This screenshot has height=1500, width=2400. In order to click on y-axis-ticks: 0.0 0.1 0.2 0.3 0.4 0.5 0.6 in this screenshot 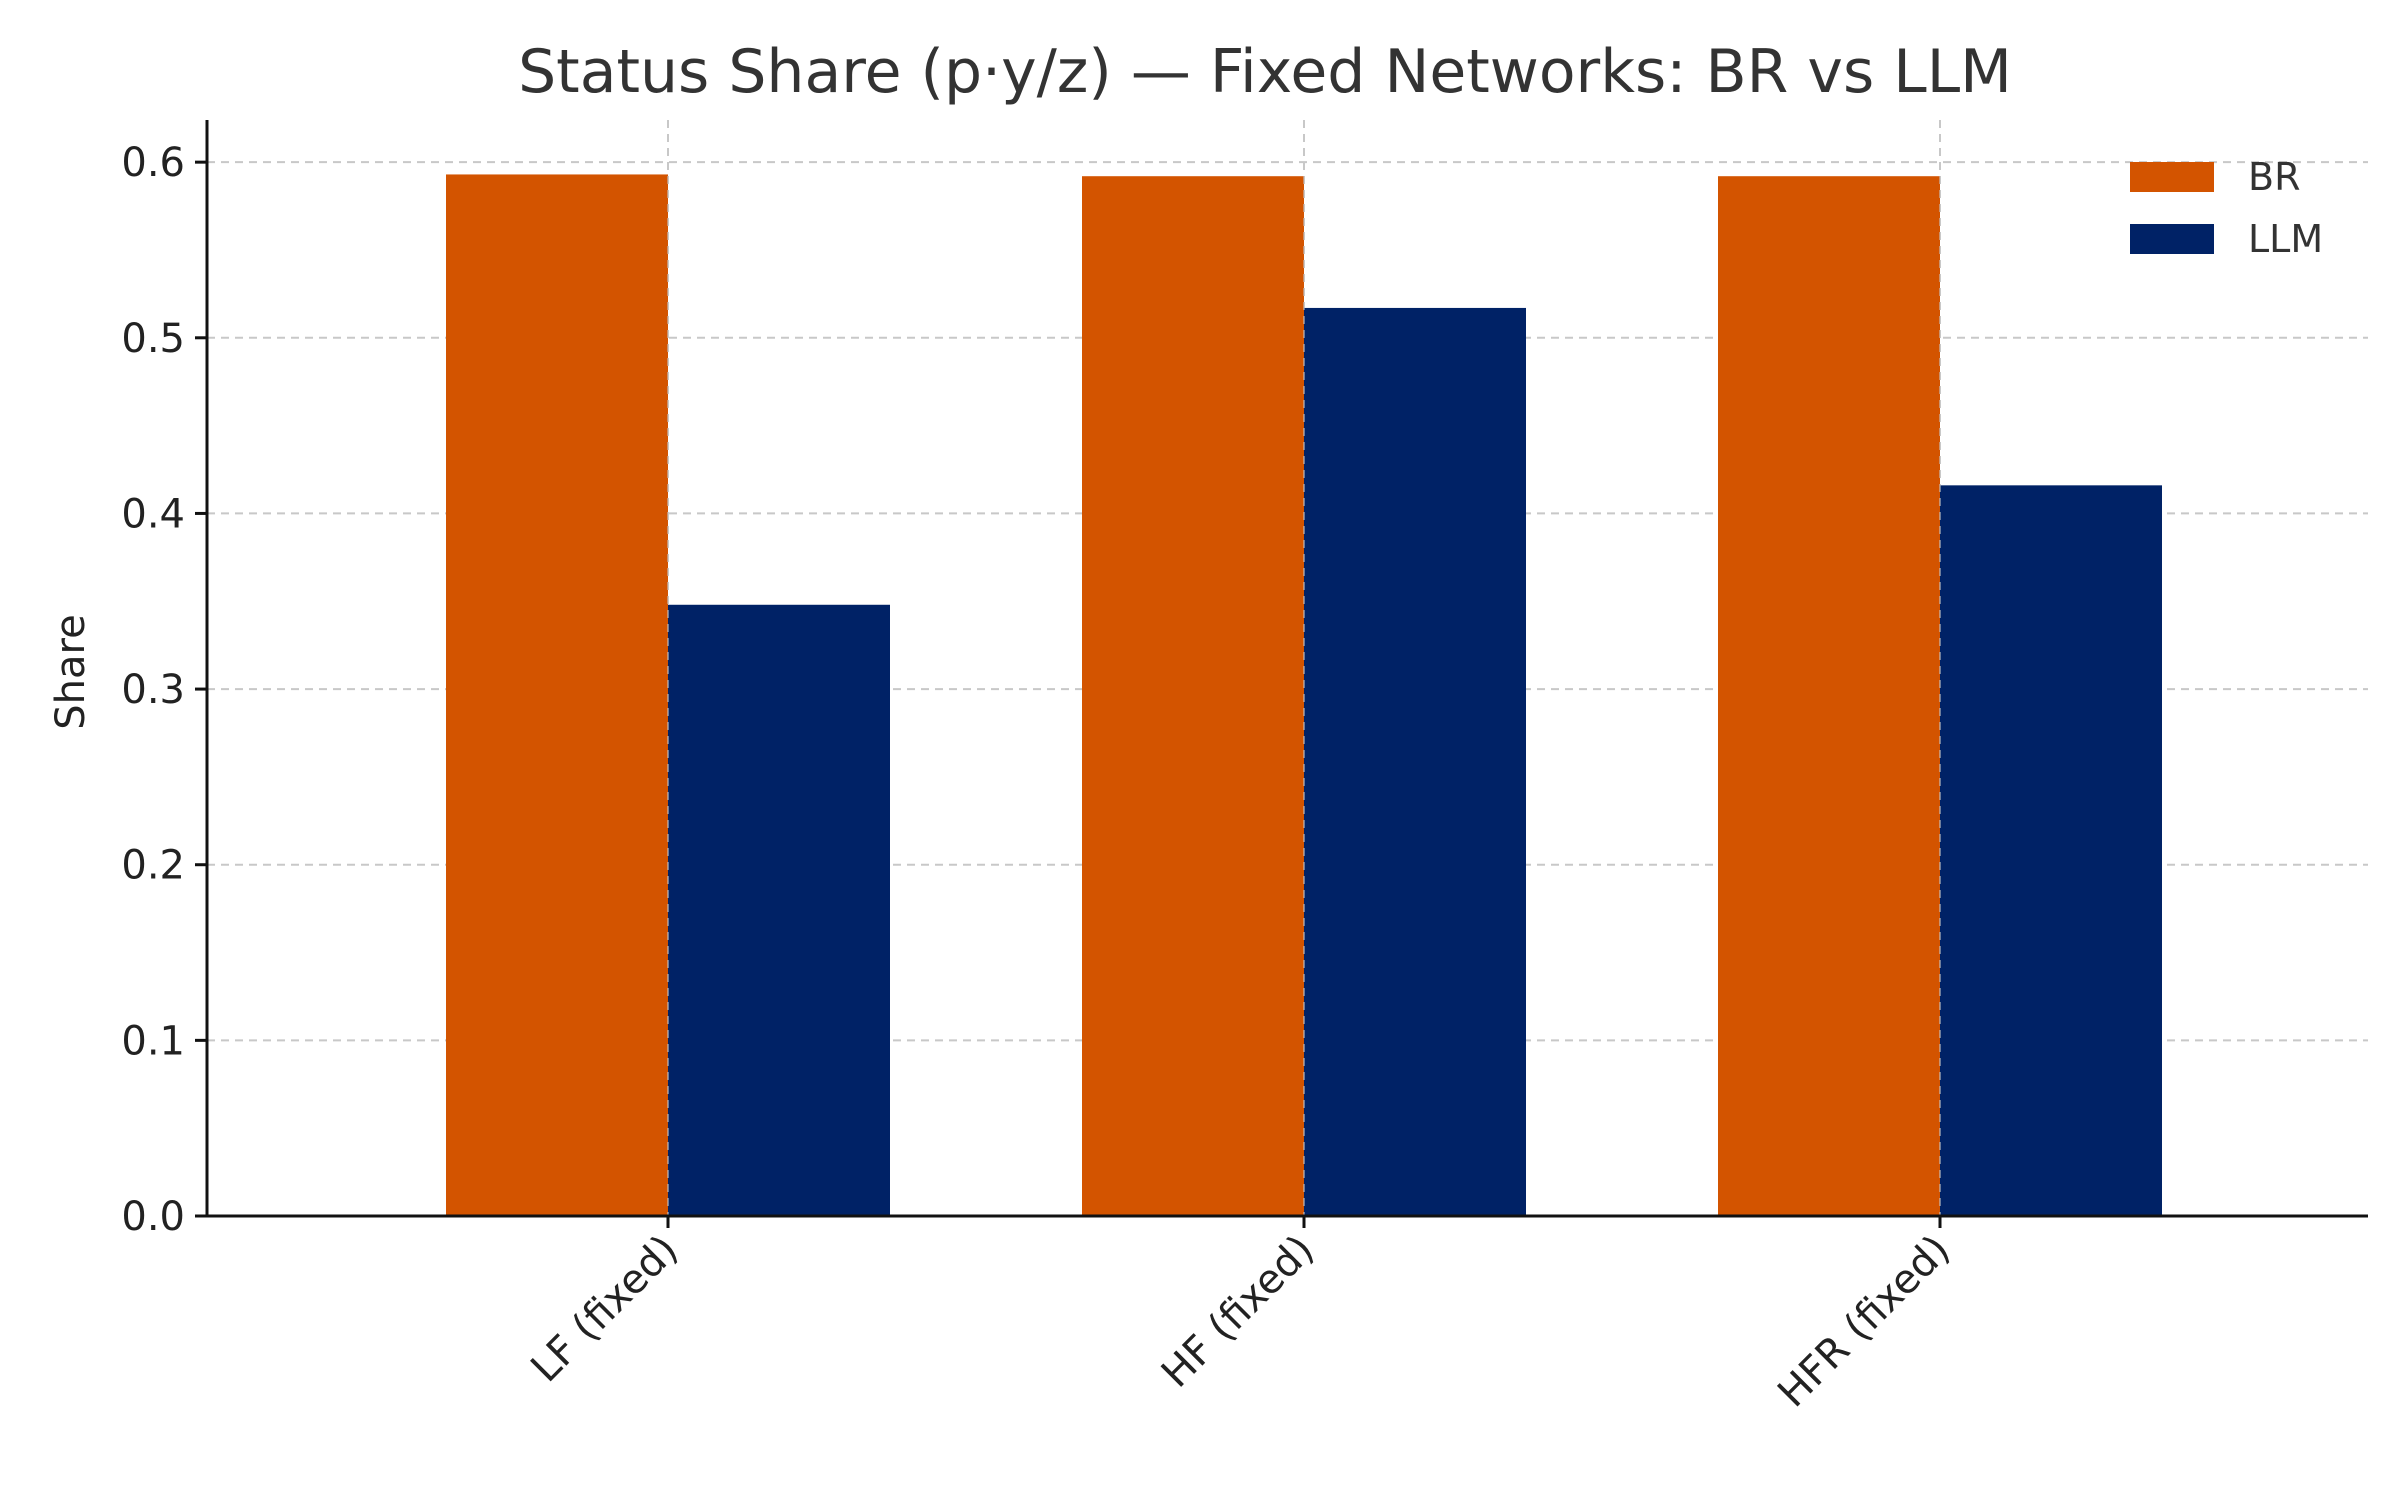, I will do `click(164, 690)`.